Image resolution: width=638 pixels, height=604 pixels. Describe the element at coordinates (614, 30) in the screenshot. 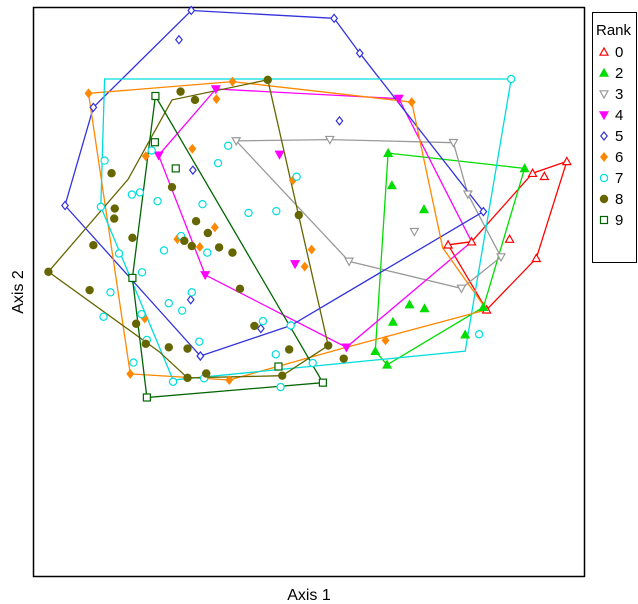

I see `legend-title: Rank` at that location.